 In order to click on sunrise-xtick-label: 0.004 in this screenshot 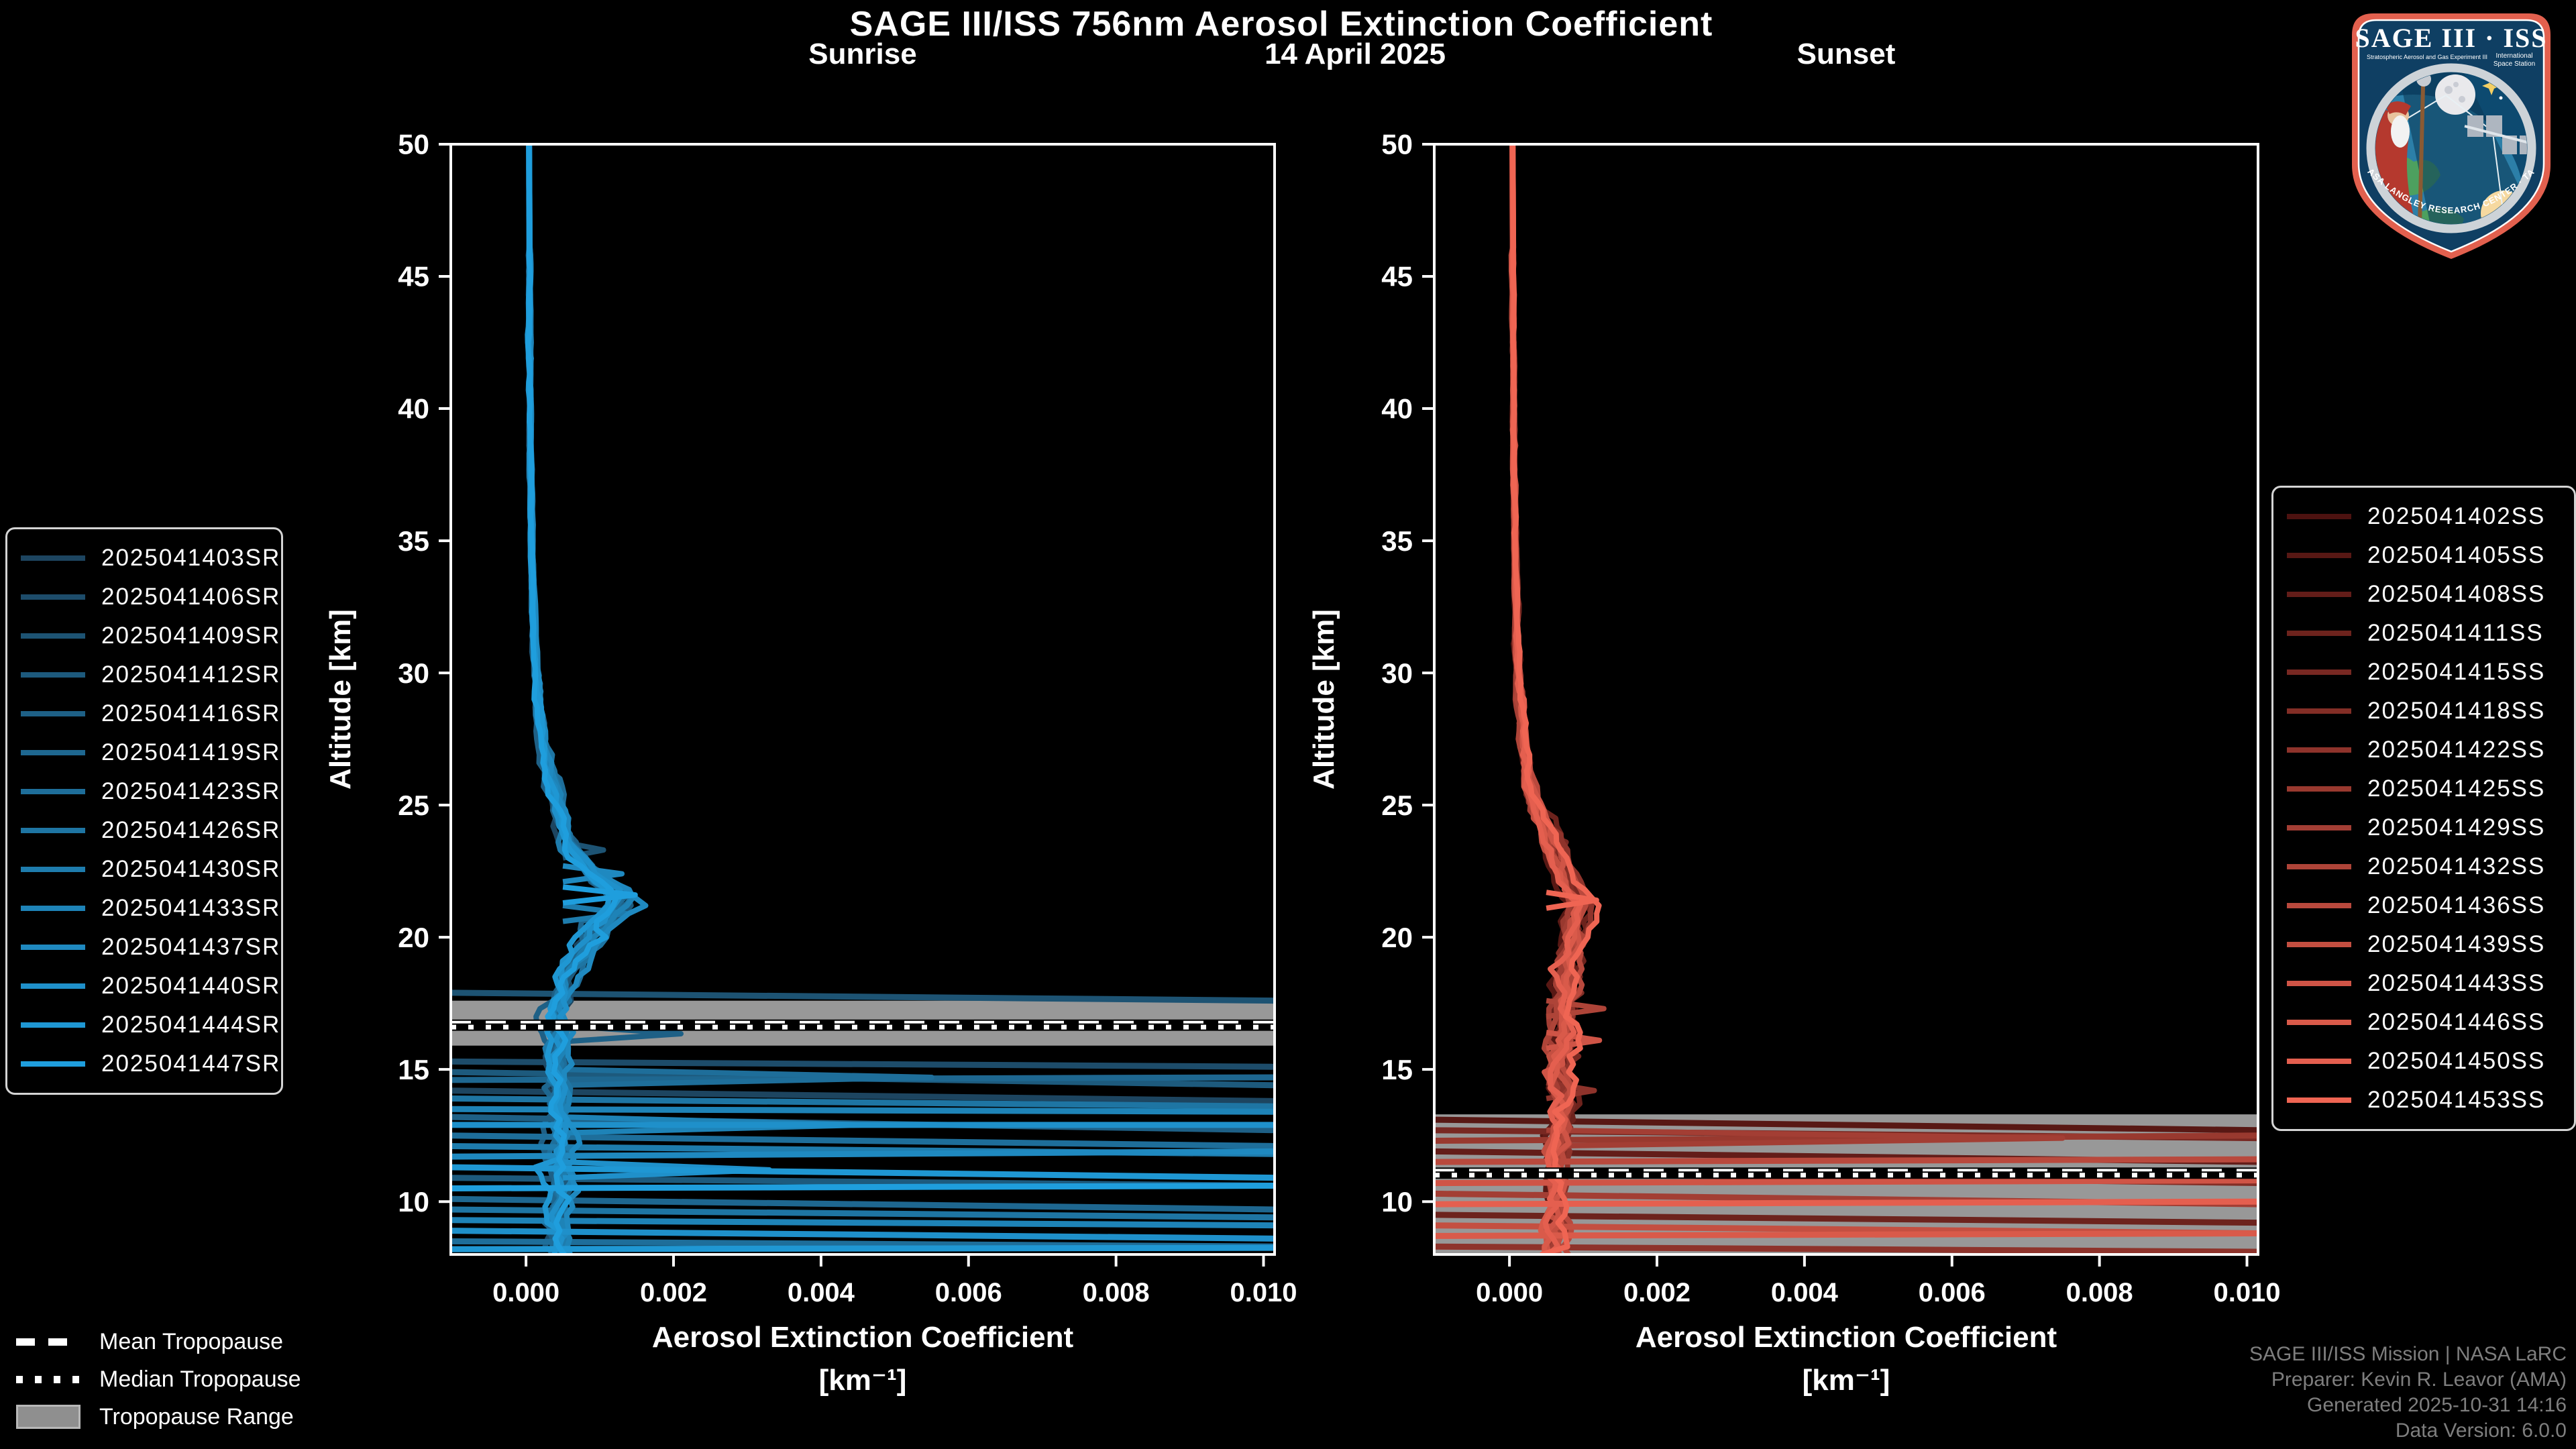, I will do `click(821, 1292)`.